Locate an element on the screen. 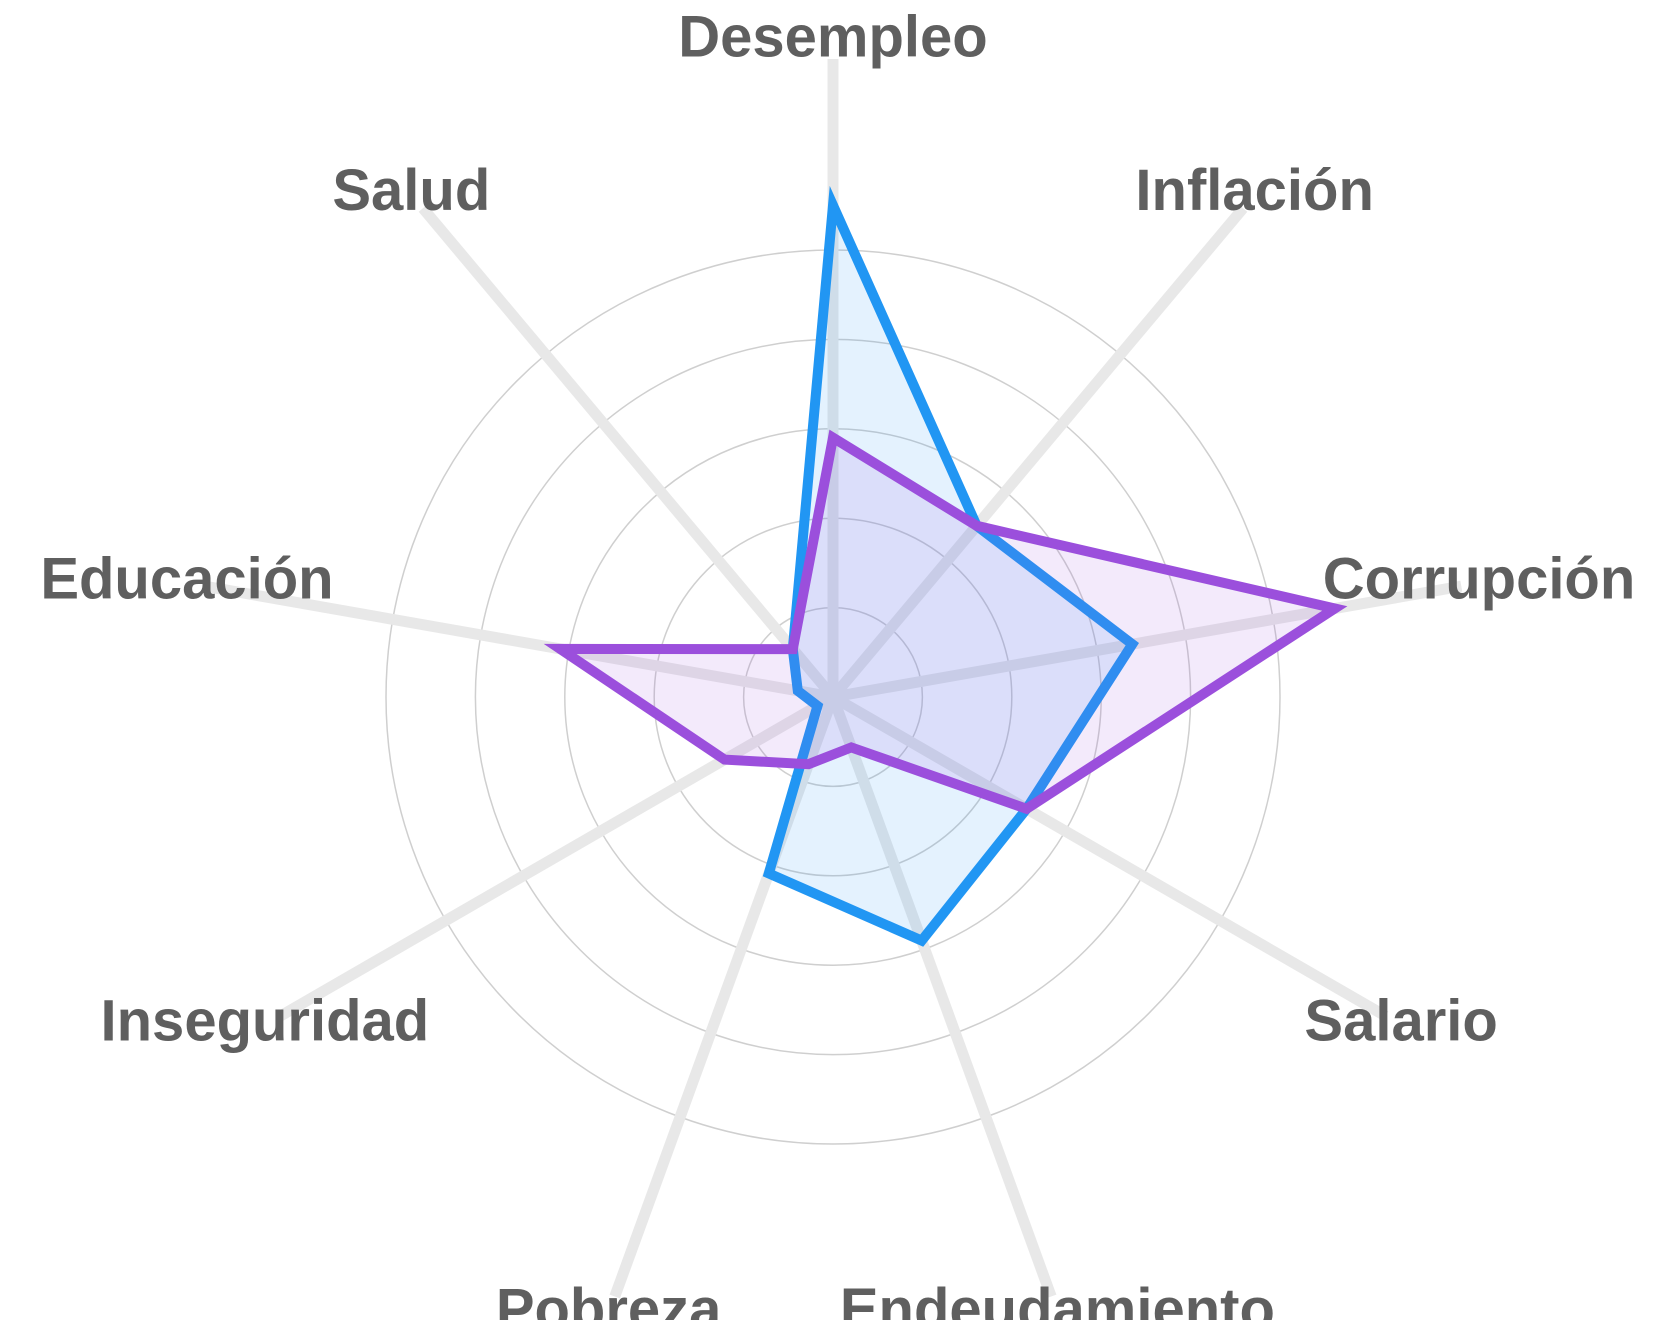 The width and height of the screenshot is (1672, 1320). axis-label: Pobreza is located at coordinates (609, 1298).